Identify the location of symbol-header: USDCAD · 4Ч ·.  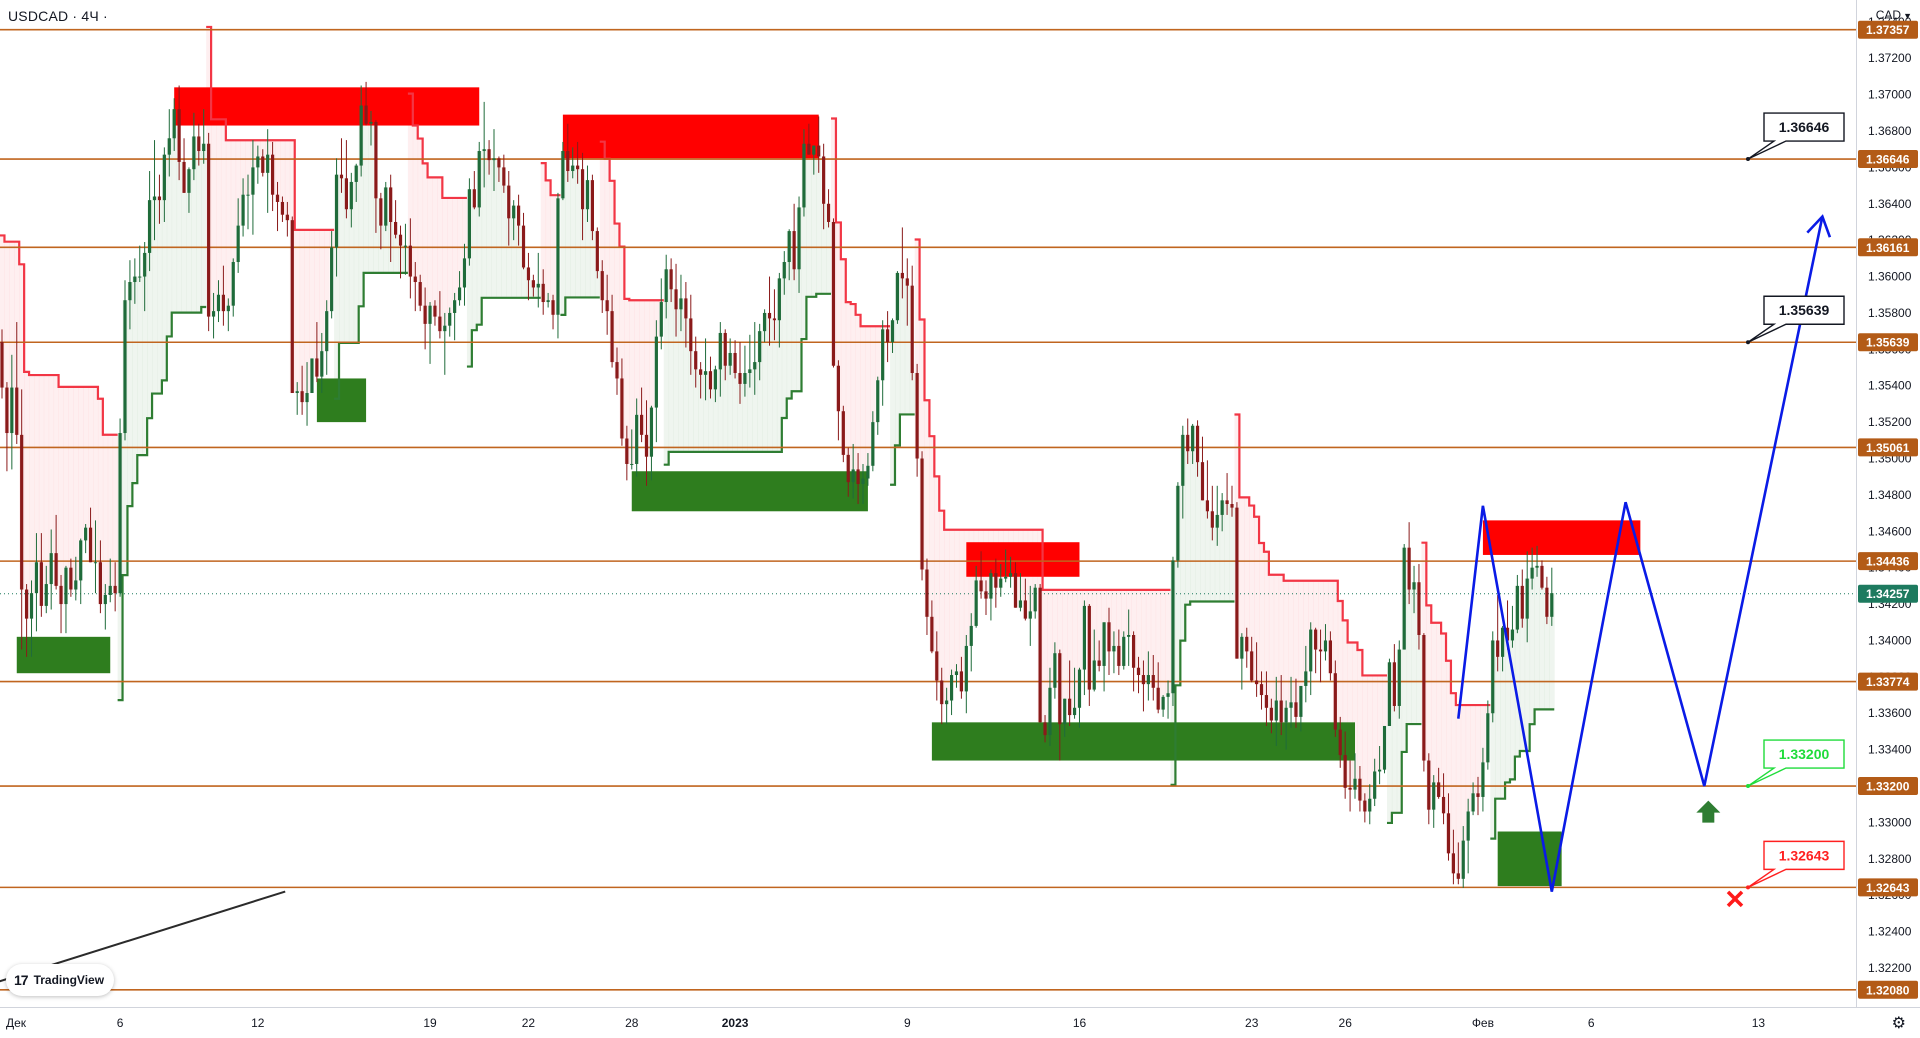
(58, 16).